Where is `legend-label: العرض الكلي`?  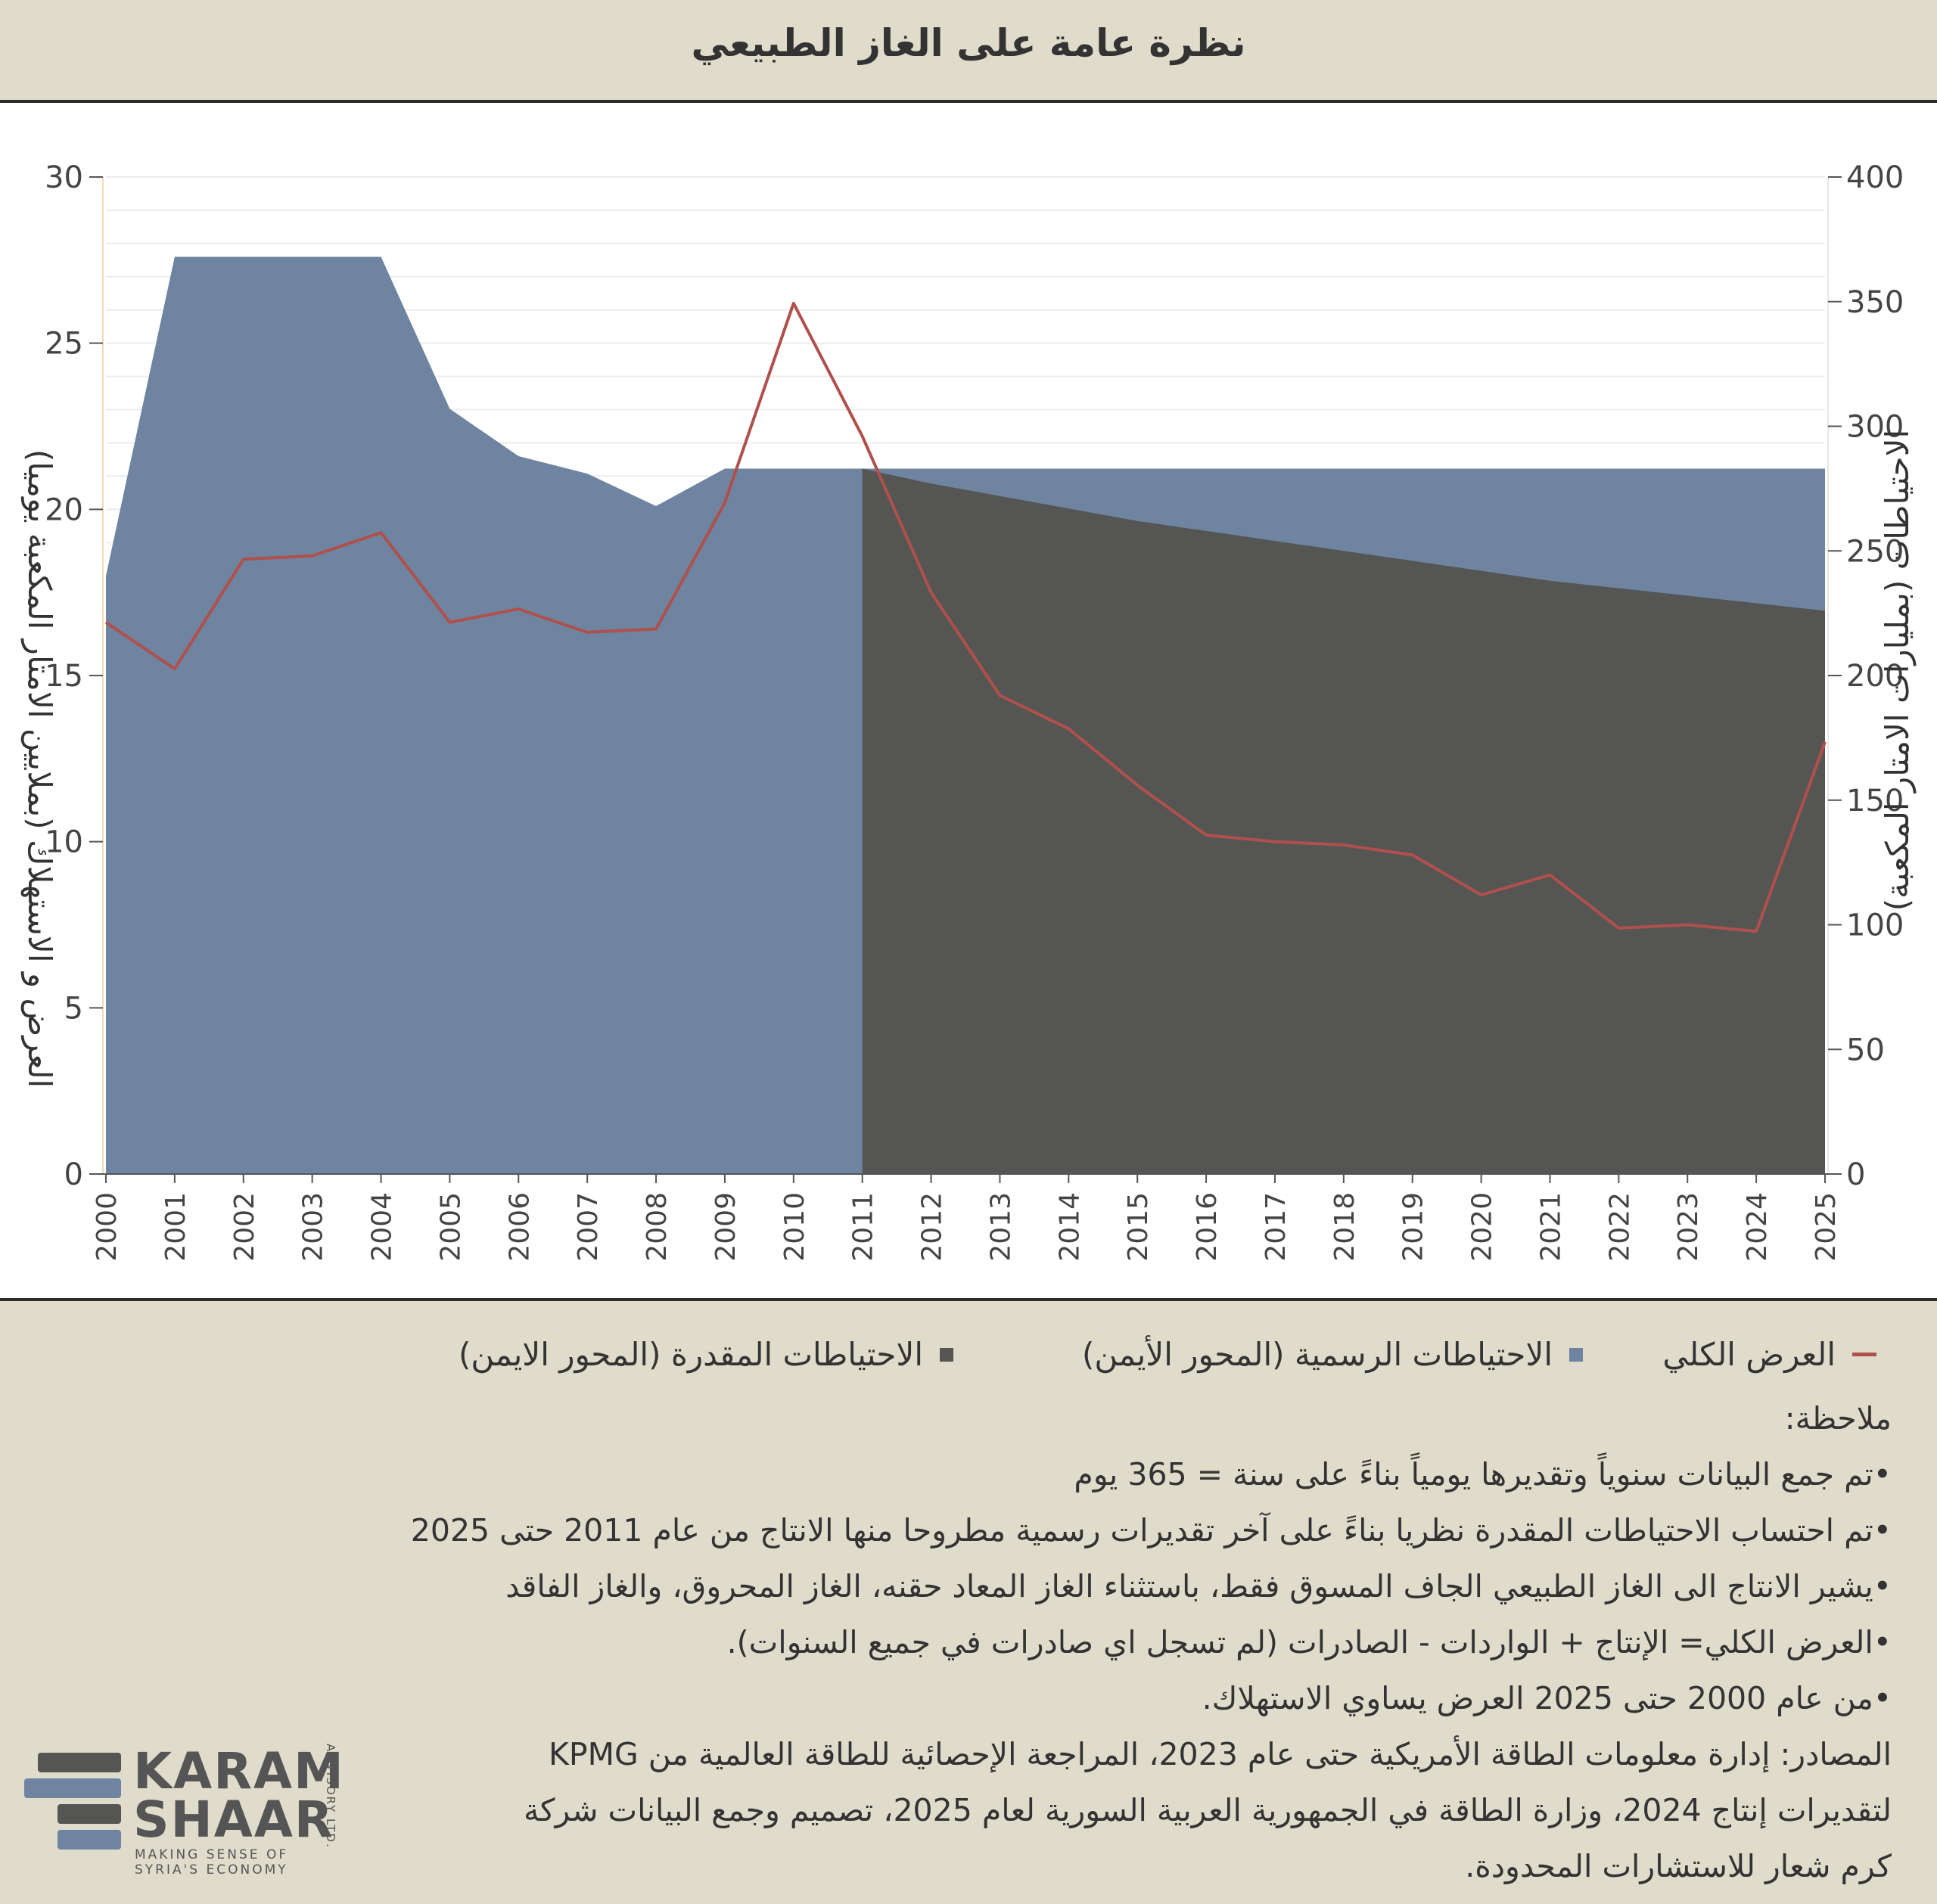 legend-label: العرض الكلي is located at coordinates (1749, 1354).